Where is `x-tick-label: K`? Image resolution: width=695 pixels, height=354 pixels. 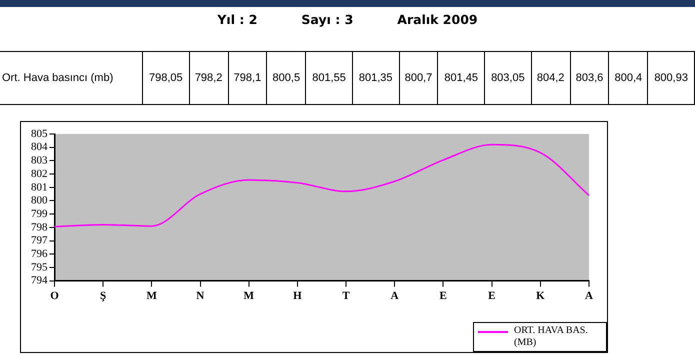
x-tick-label: K is located at coordinates (541, 296).